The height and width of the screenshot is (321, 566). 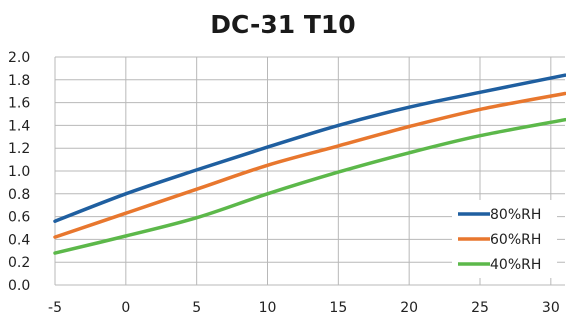 I want to click on y-tick-label: 1.8, so click(x=19, y=81).